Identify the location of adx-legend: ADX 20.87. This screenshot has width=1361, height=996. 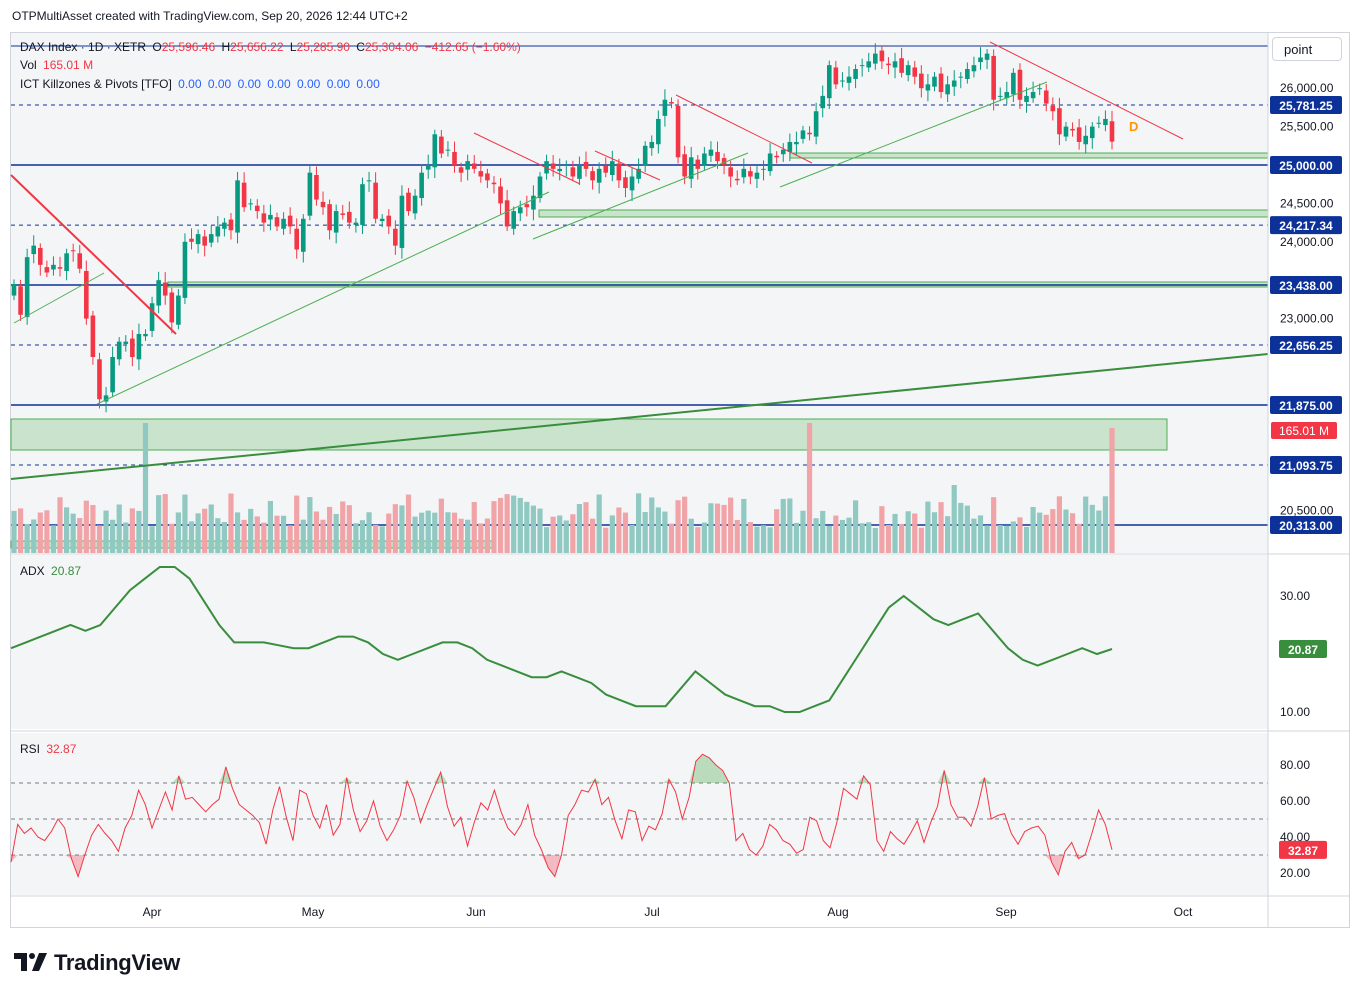
(52, 571).